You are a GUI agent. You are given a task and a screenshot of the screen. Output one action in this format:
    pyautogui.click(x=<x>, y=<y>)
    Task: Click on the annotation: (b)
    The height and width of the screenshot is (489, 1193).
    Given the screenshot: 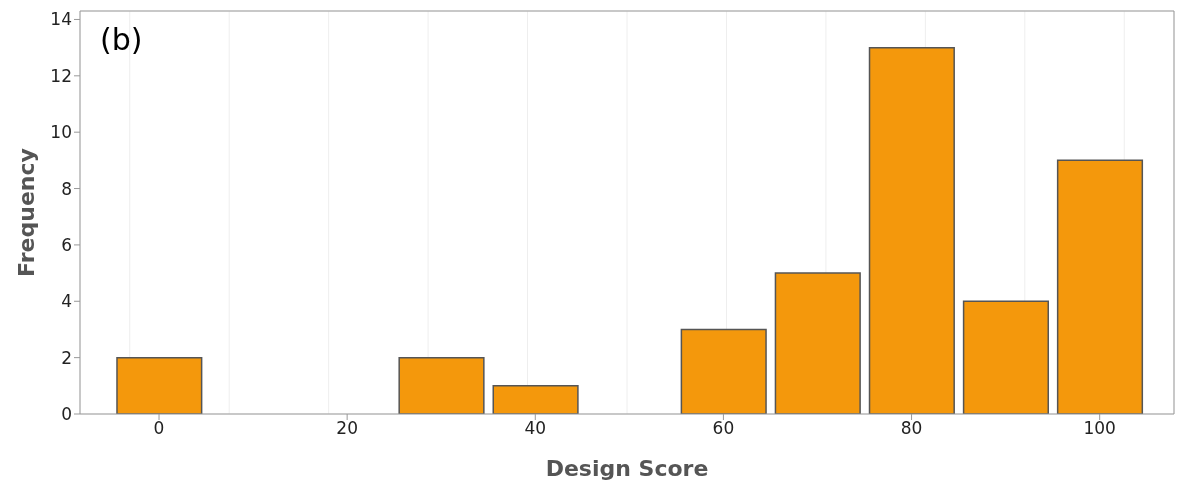 What is the action you would take?
    pyautogui.click(x=121, y=39)
    